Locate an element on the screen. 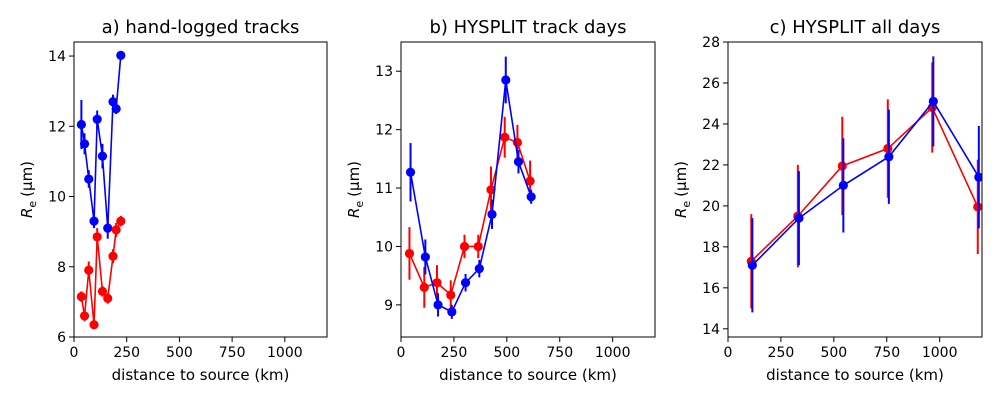  y-tick-label: 13 is located at coordinates (384, 72).